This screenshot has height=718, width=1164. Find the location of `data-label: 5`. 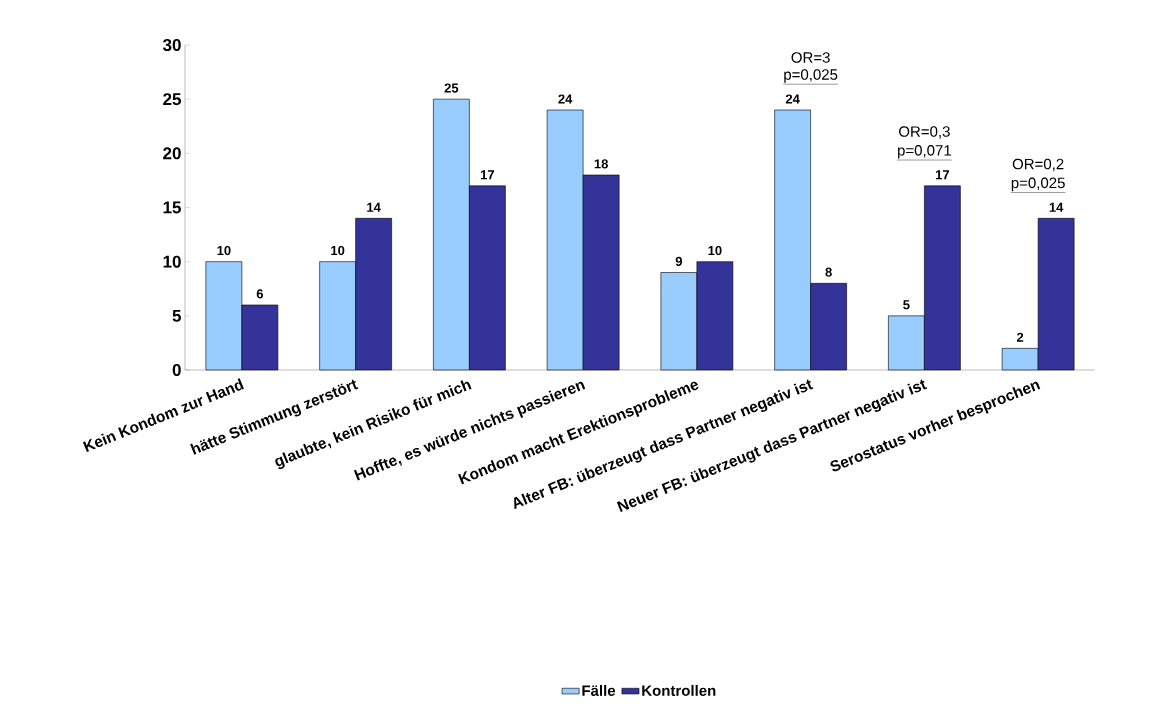

data-label: 5 is located at coordinates (906, 305).